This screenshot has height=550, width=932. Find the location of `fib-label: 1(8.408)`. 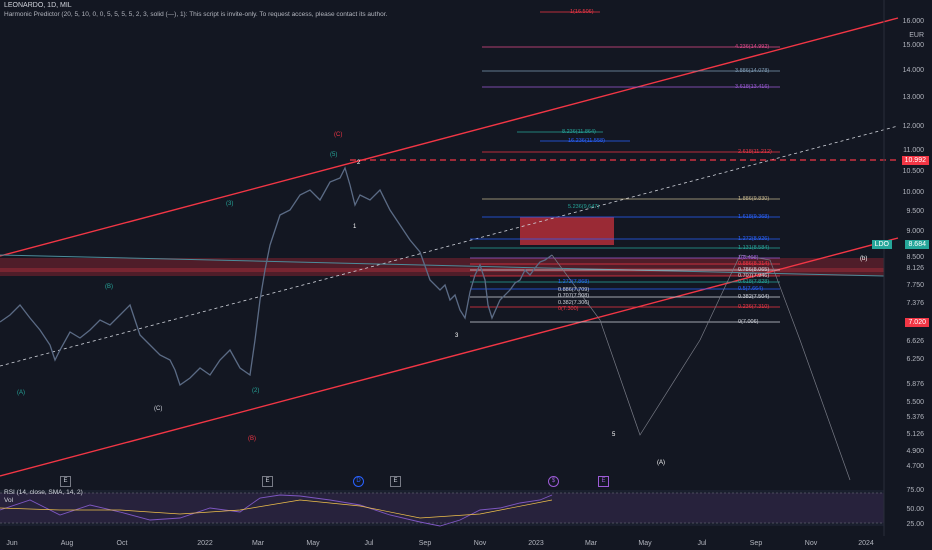

fib-label: 1(8.408) is located at coordinates (748, 258).